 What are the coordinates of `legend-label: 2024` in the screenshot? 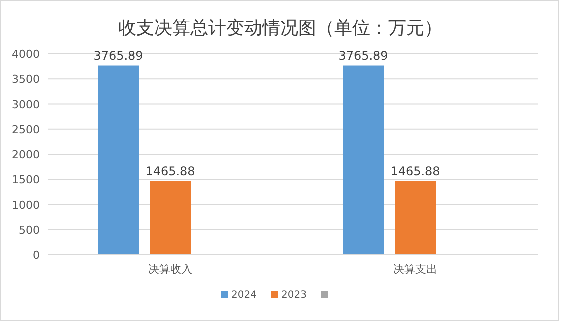 It's located at (244, 295).